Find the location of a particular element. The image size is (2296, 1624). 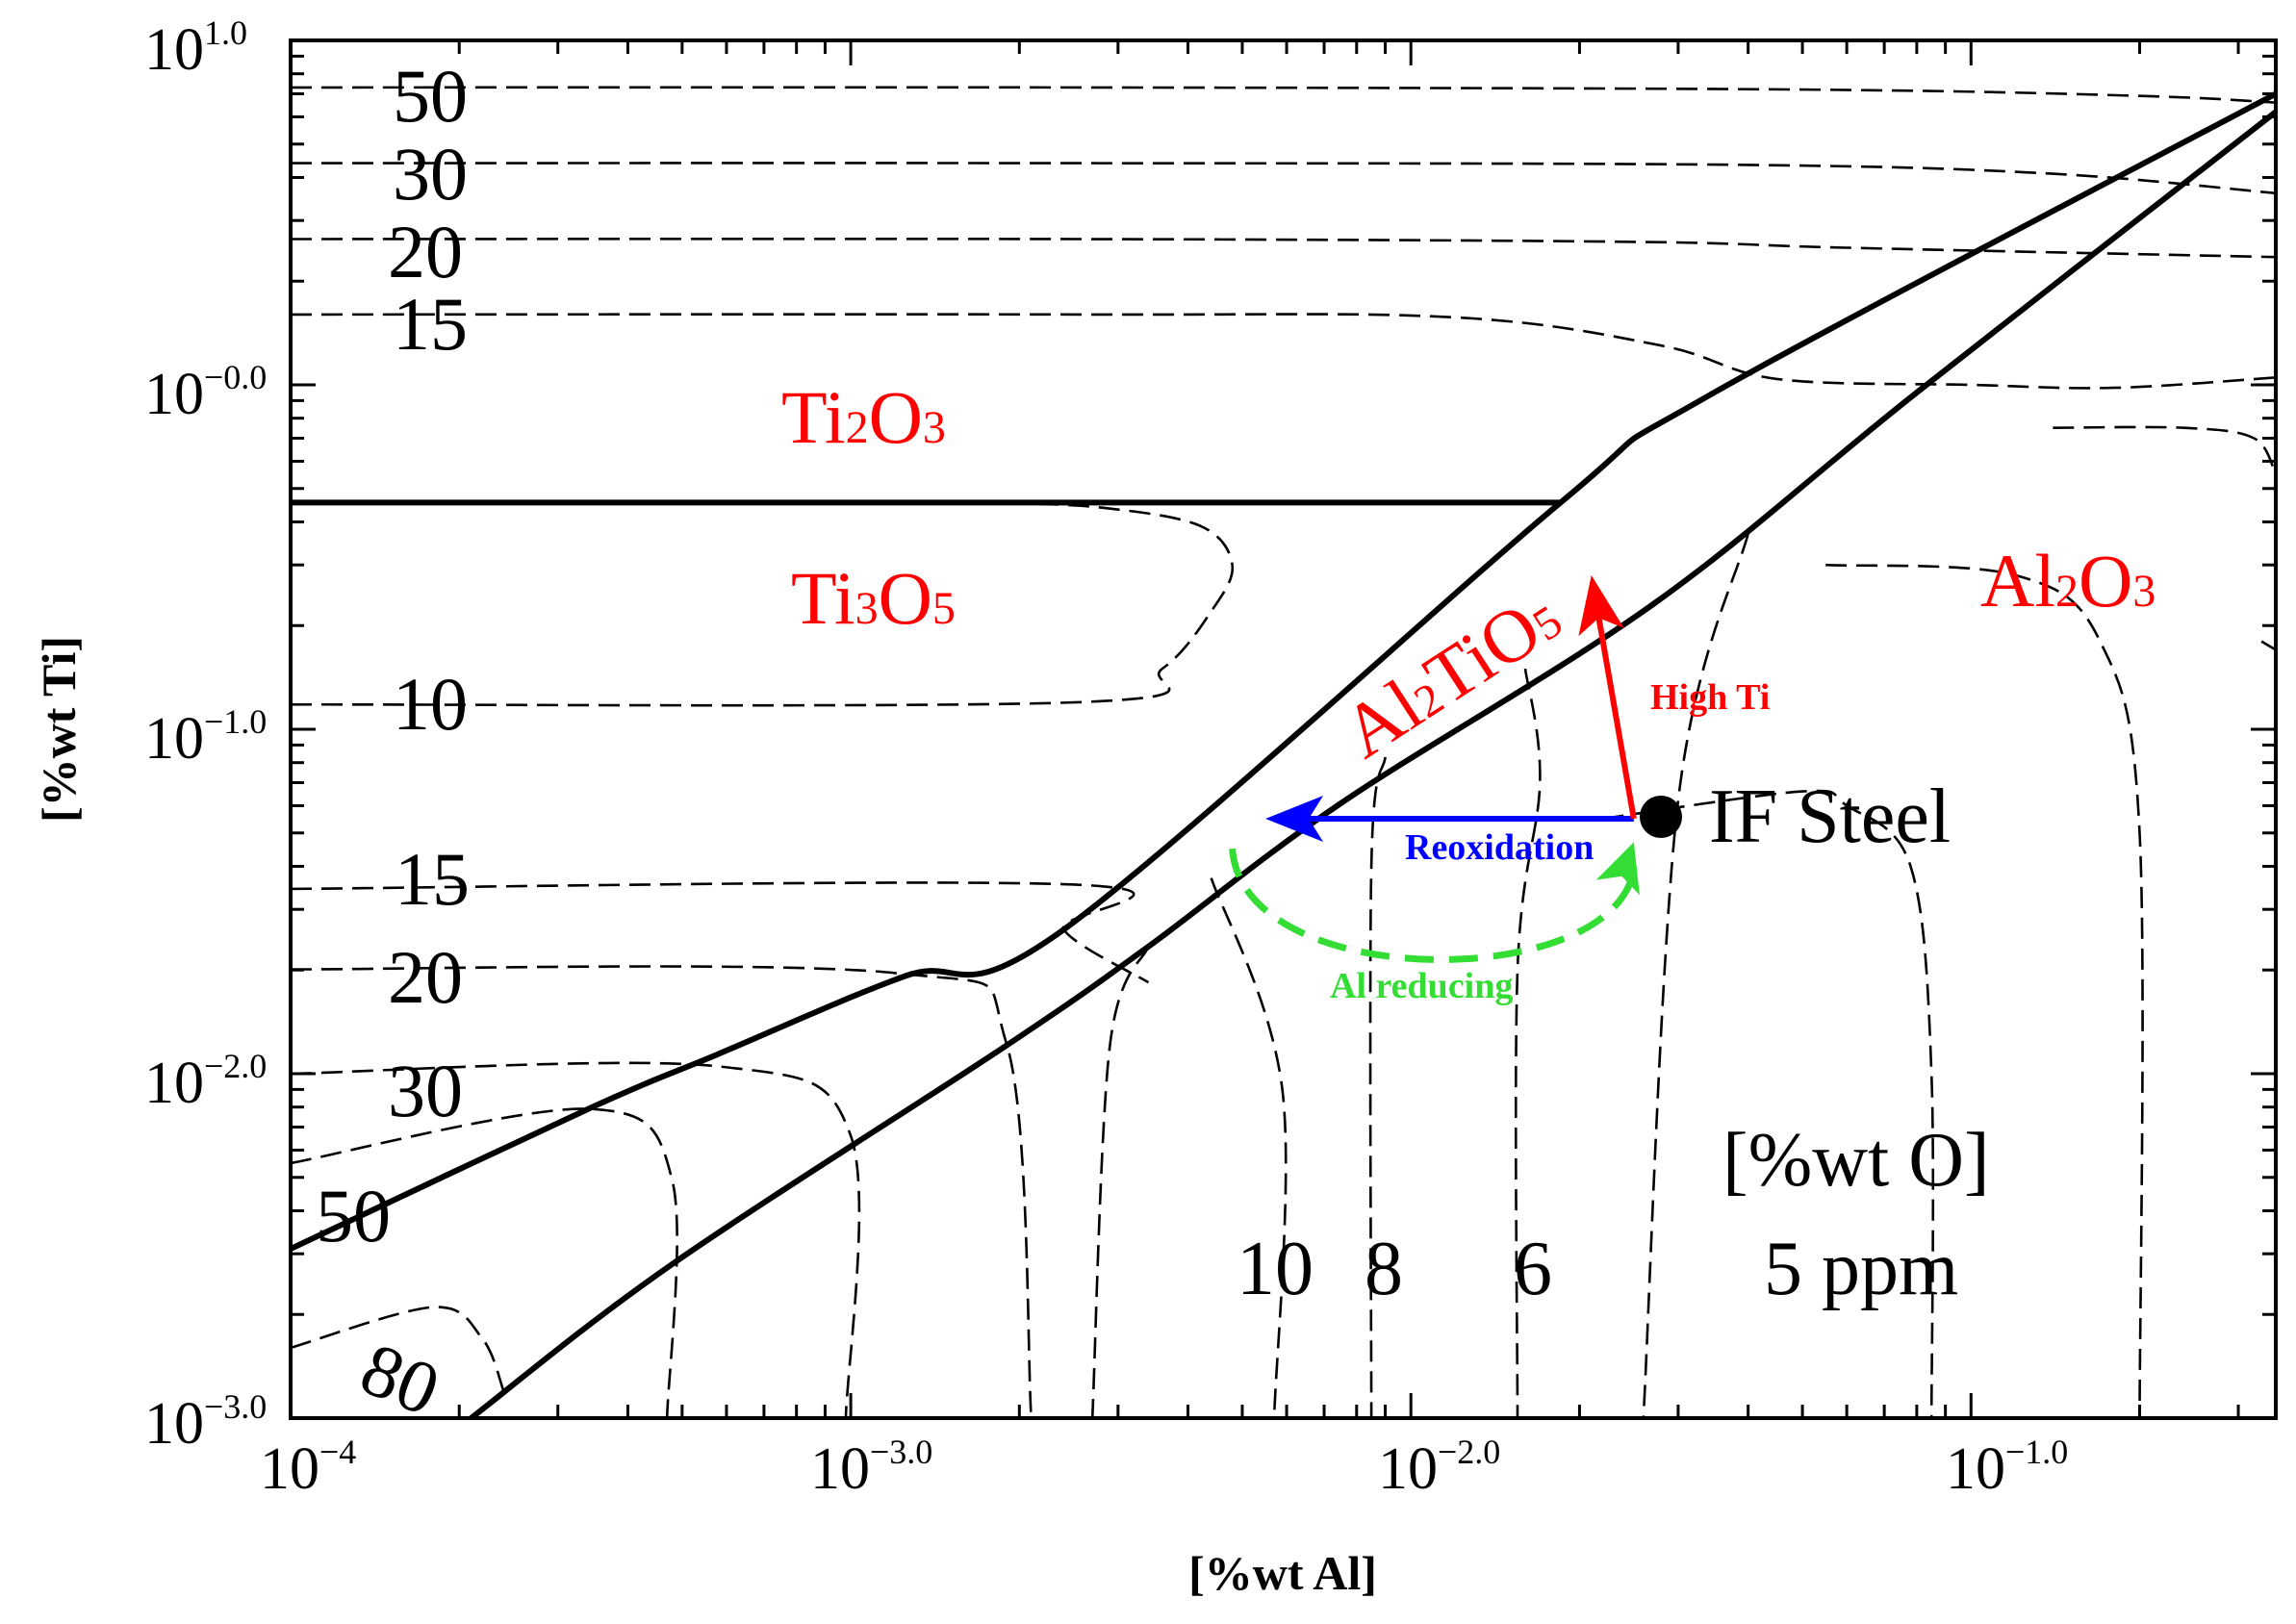

contour-label-30-low: 30 is located at coordinates (425, 1090).